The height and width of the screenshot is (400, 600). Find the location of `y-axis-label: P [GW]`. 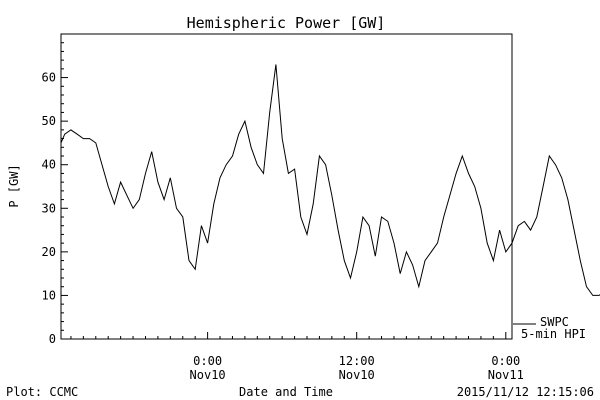

y-axis-label: P [GW] is located at coordinates (14, 185).